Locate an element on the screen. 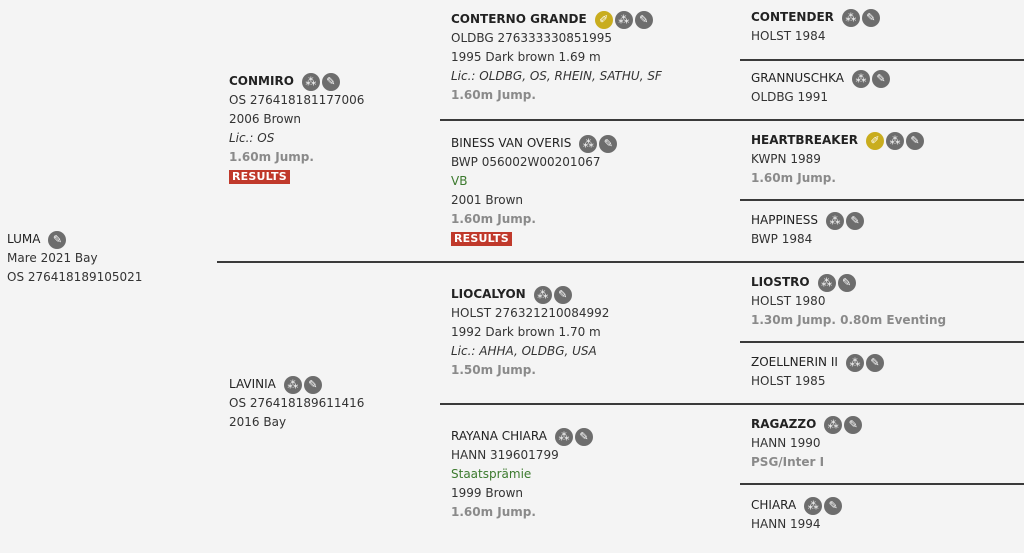  horse-detail: VB is located at coordinates (459, 181).